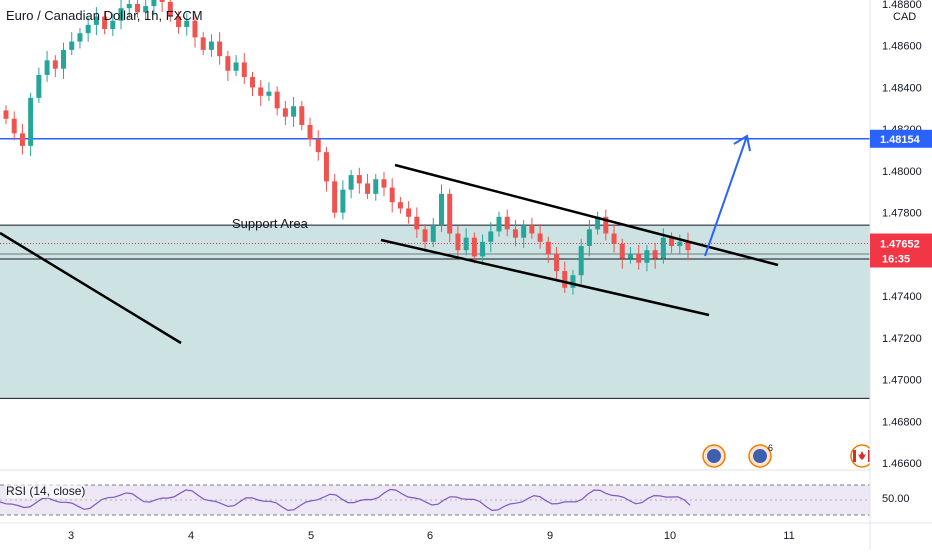 This screenshot has width=932, height=555. Describe the element at coordinates (896, 499) in the screenshot. I see `rsi-level-label: 50.00` at that location.